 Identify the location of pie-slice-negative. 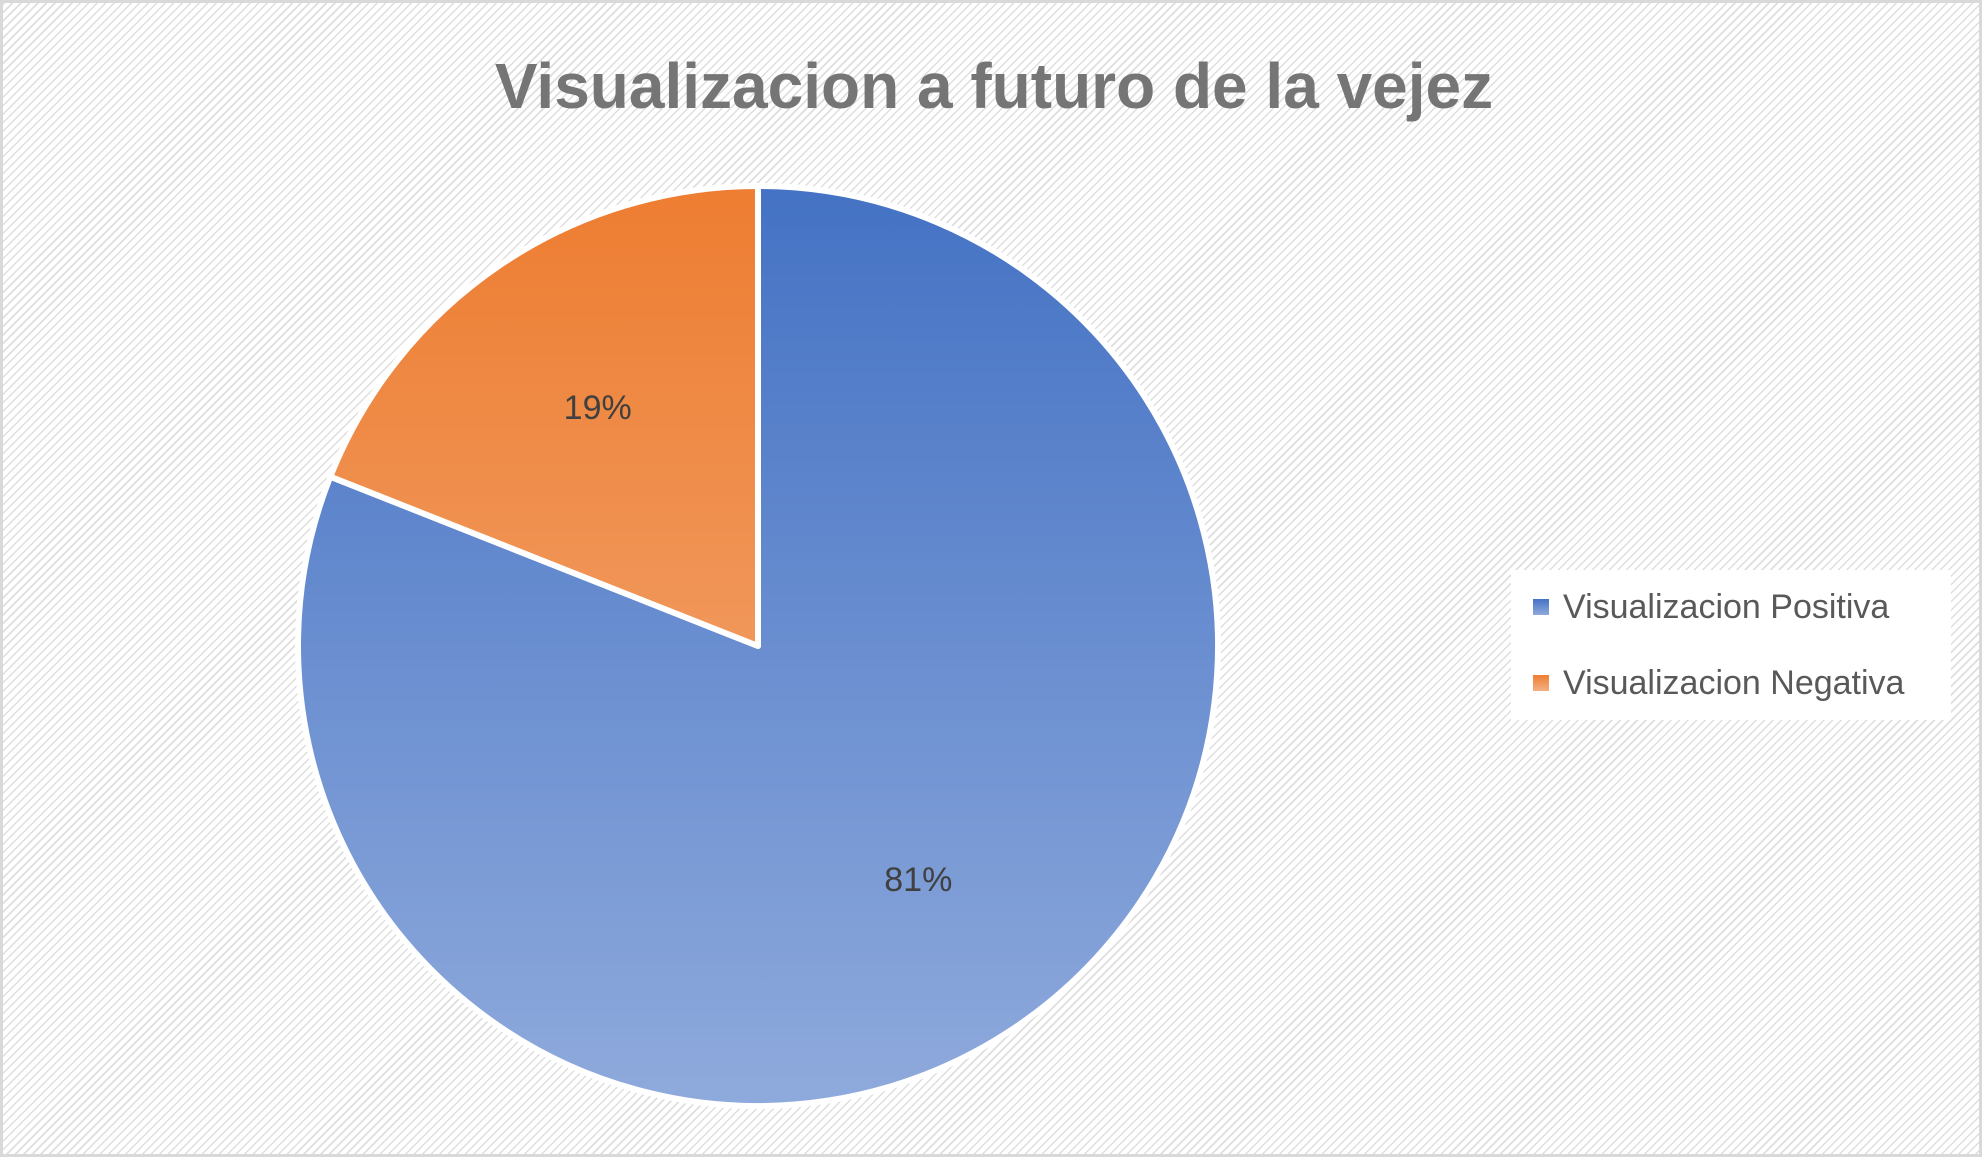
(544, 416).